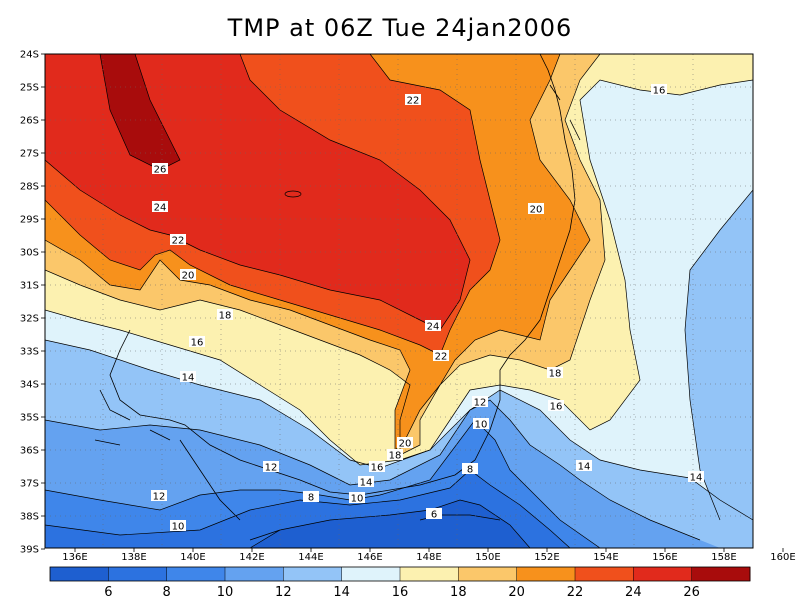  Describe the element at coordinates (133, 557) in the screenshot. I see `lon-label: 138E` at that location.